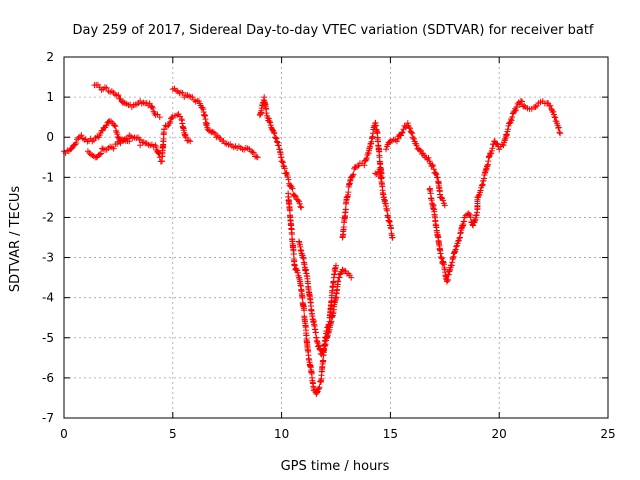 This screenshot has width=640, height=480. I want to click on x-tick-label: 15, so click(390, 434).